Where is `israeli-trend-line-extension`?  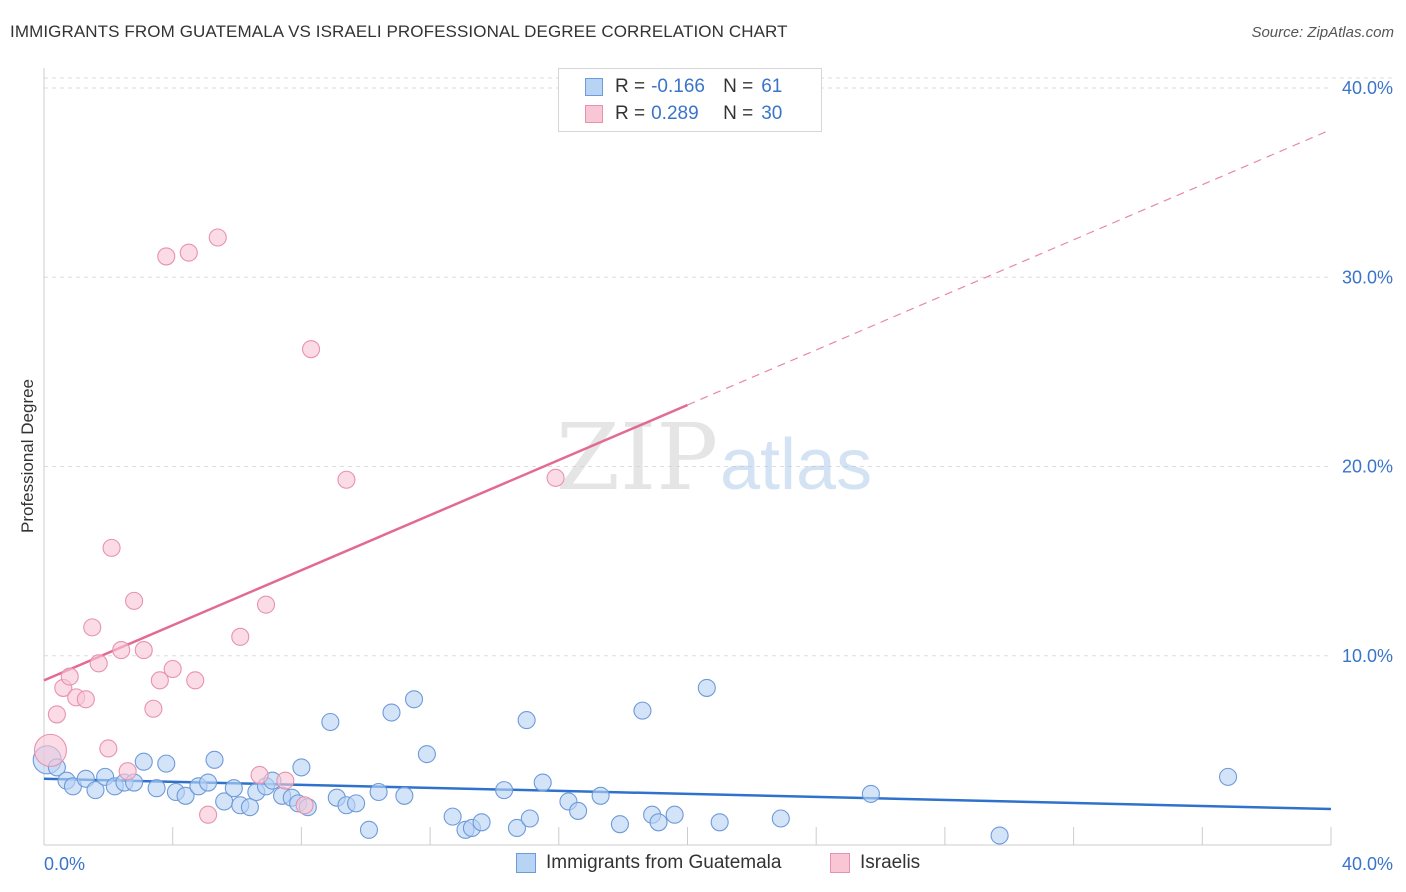
israeli-trend-line-extension is located at coordinates (1009, 267).